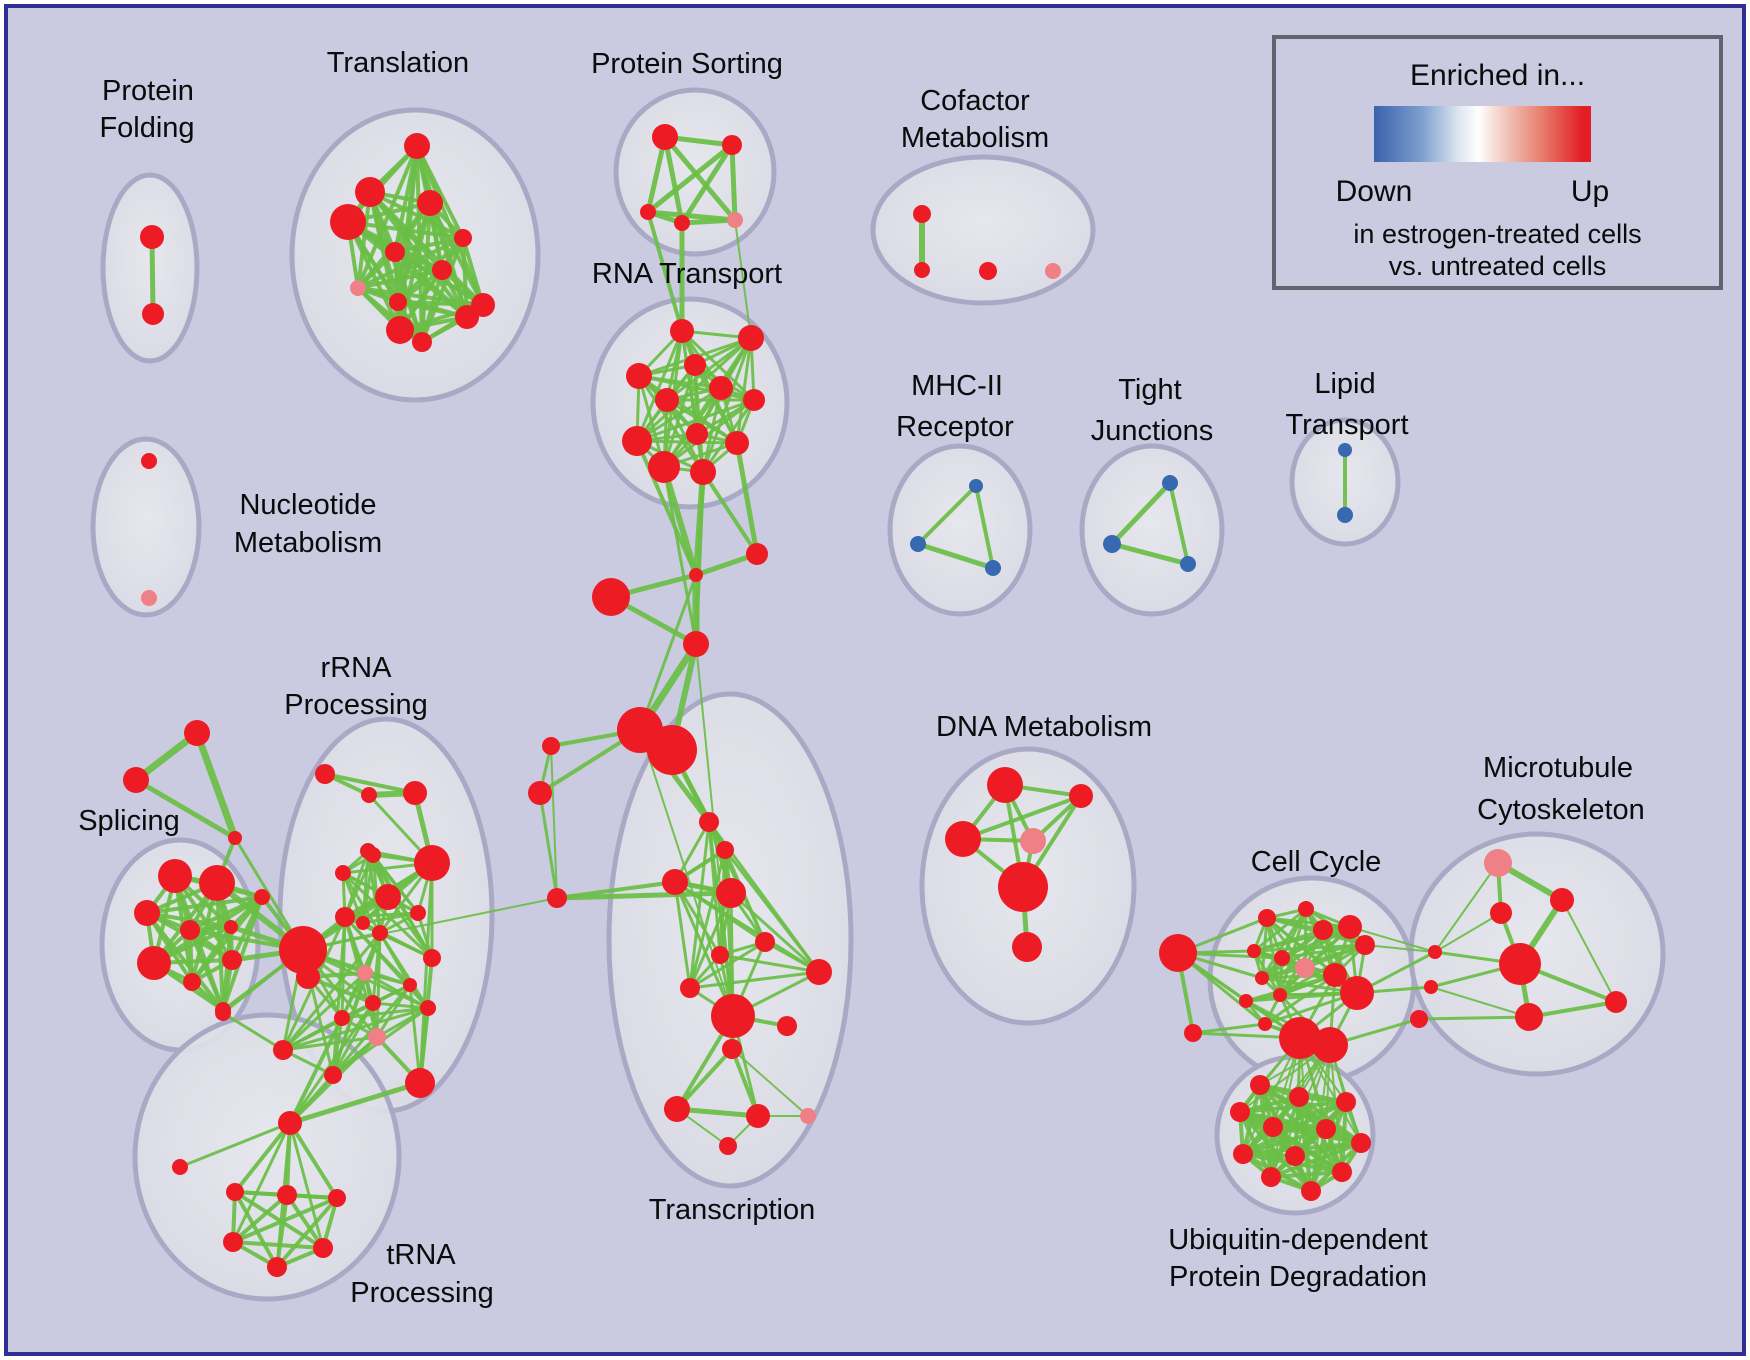  What do you see at coordinates (721, 388) in the screenshot?
I see `node-rt6` at bounding box center [721, 388].